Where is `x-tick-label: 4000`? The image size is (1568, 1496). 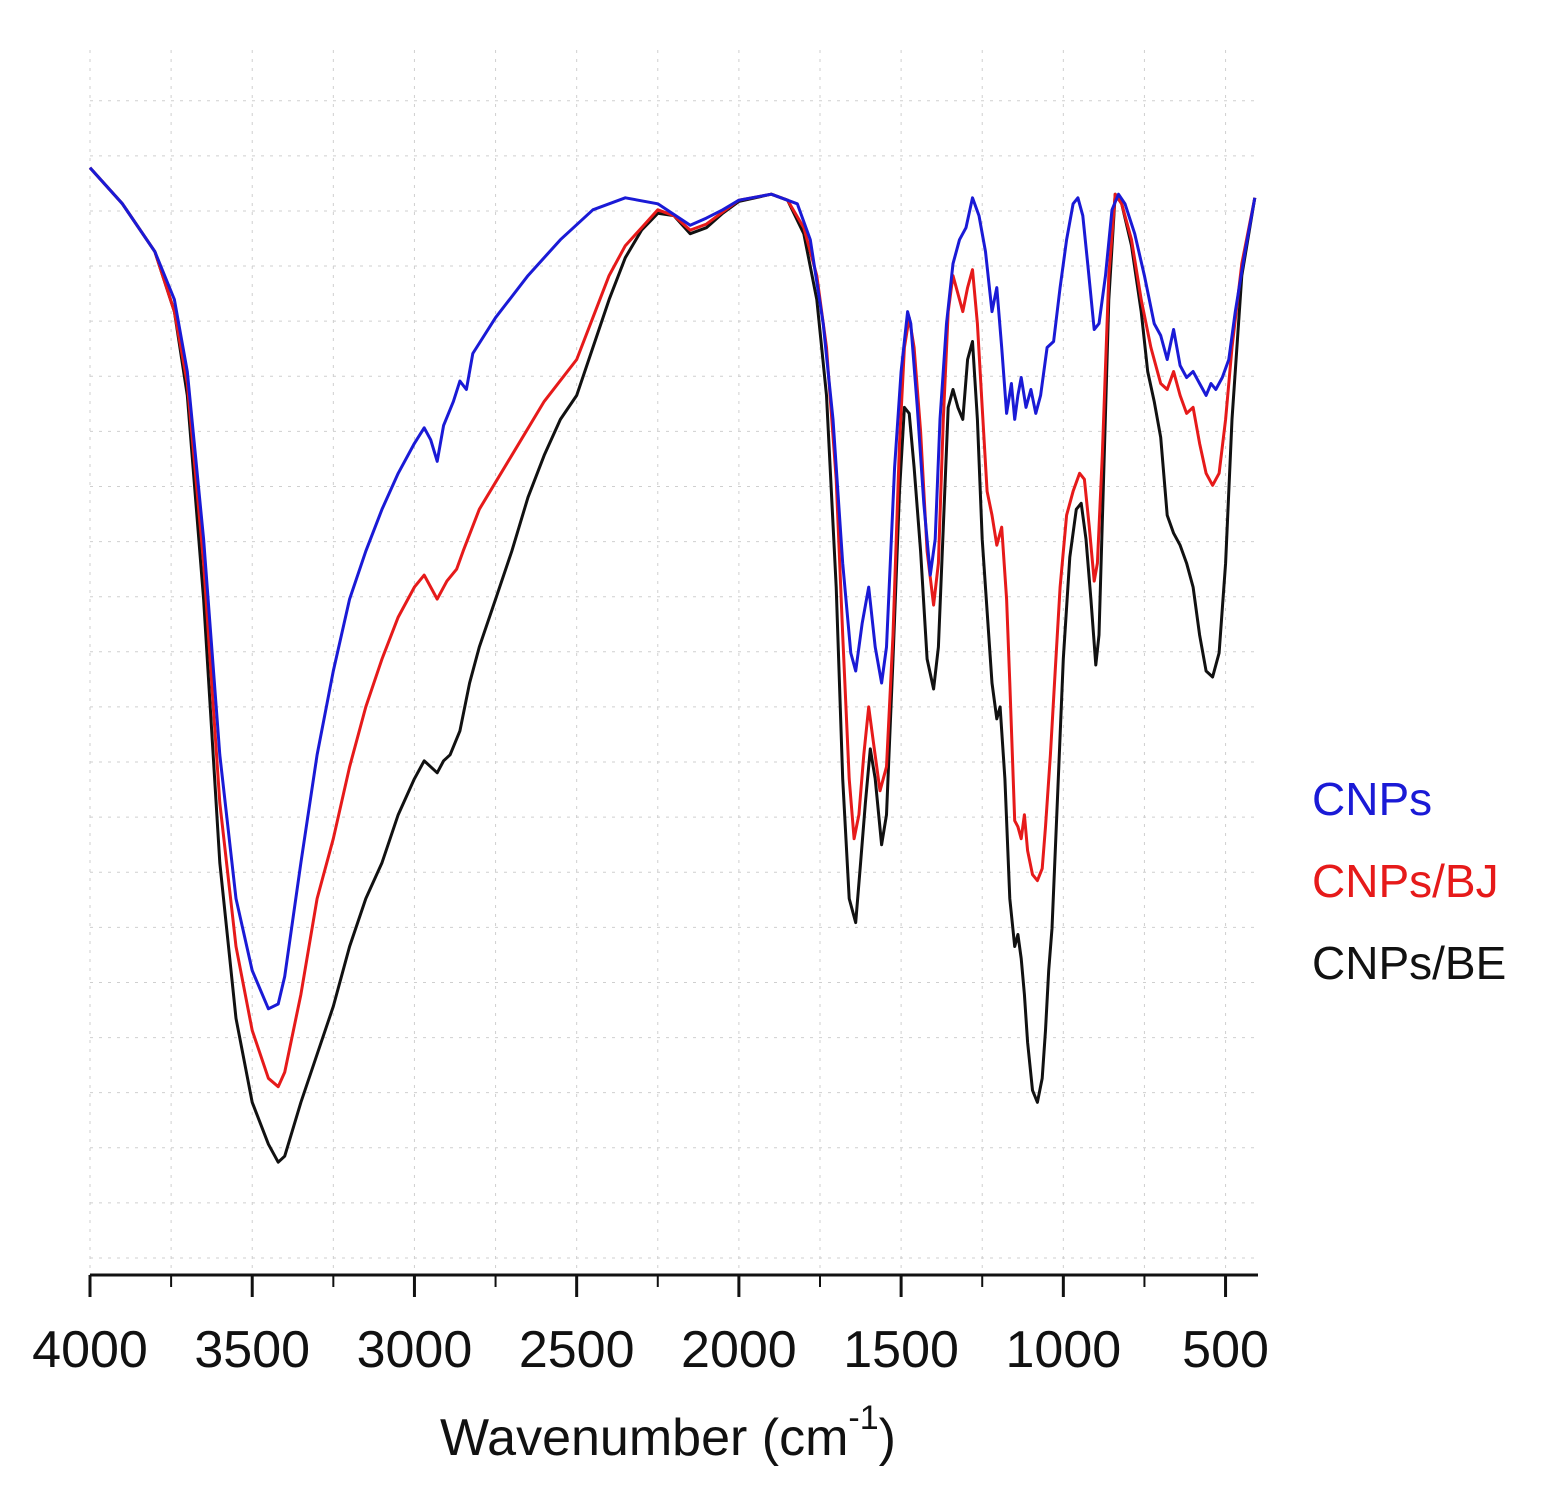
x-tick-label: 4000 is located at coordinates (90, 1350).